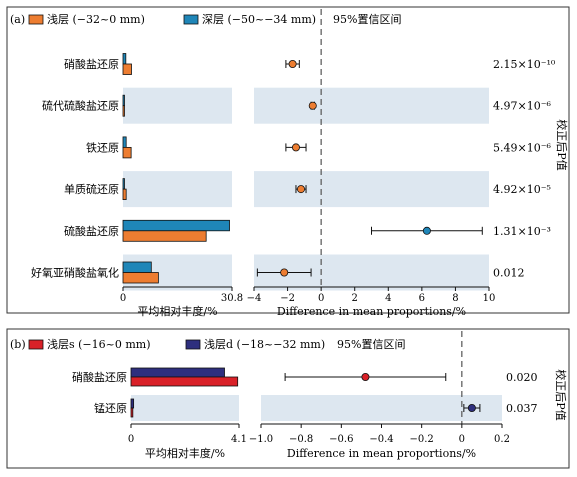 This screenshot has height=477, width=577. Describe the element at coordinates (110, 408) in the screenshot. I see `category-label: 锰还原` at that location.